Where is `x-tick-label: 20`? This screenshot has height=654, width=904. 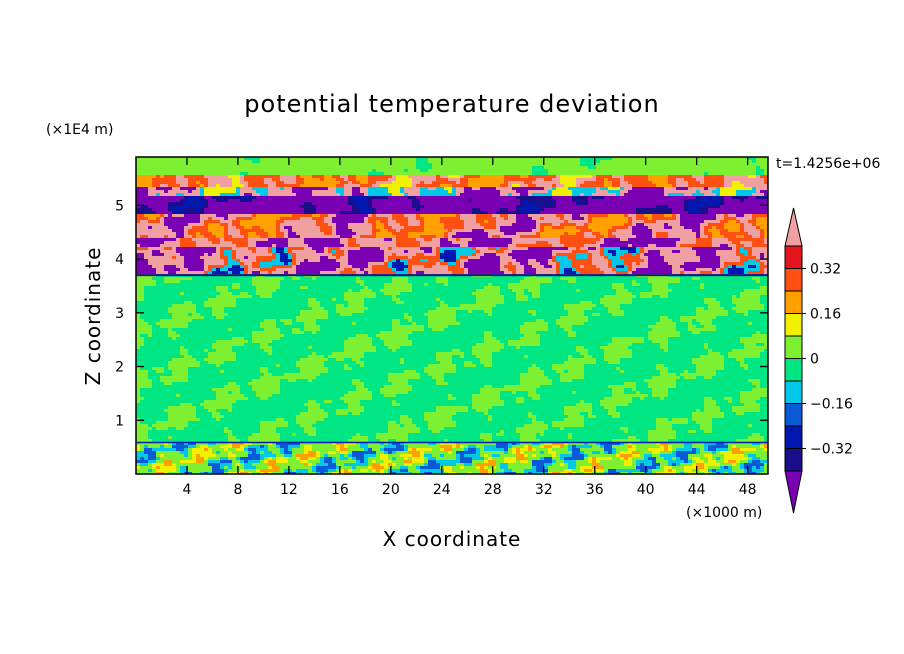 x-tick-label: 20 is located at coordinates (391, 490).